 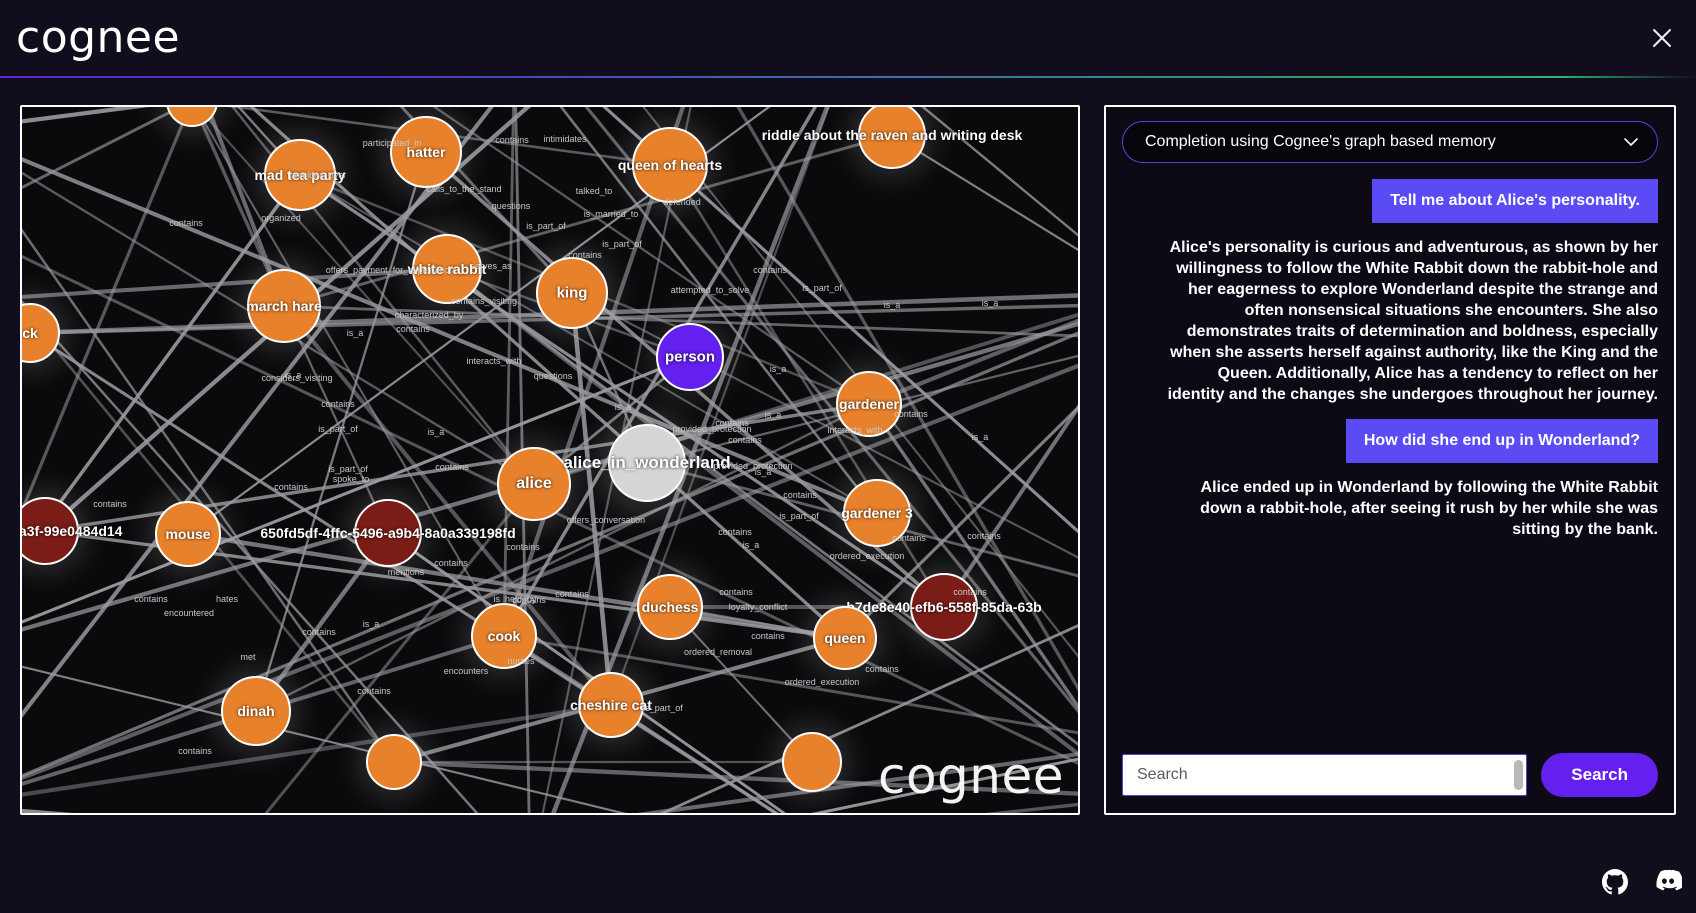 I want to click on user-message-bubble: Tell me about Alice's personality., so click(x=1515, y=201).